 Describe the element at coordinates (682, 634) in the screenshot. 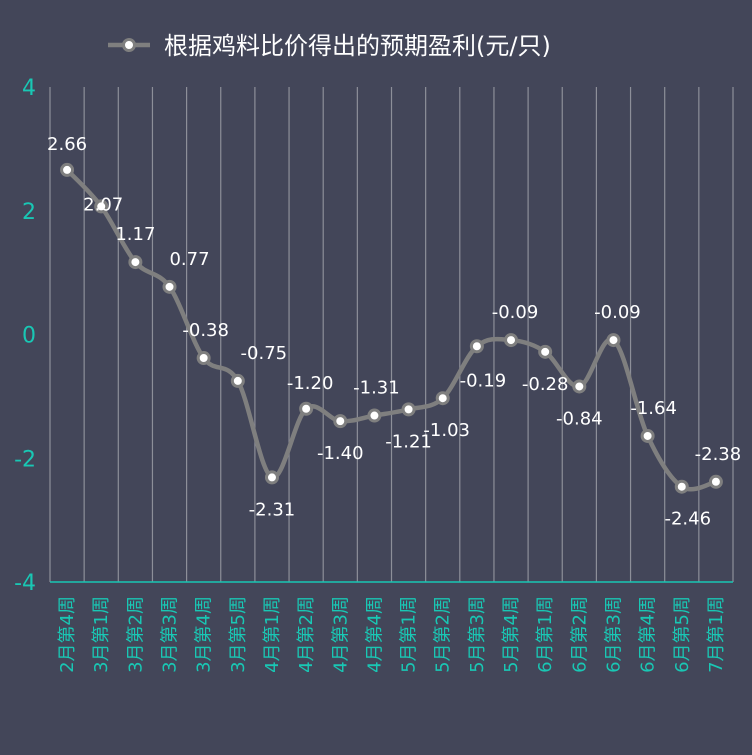

I see `x-tick-label: 6月第5周` at that location.